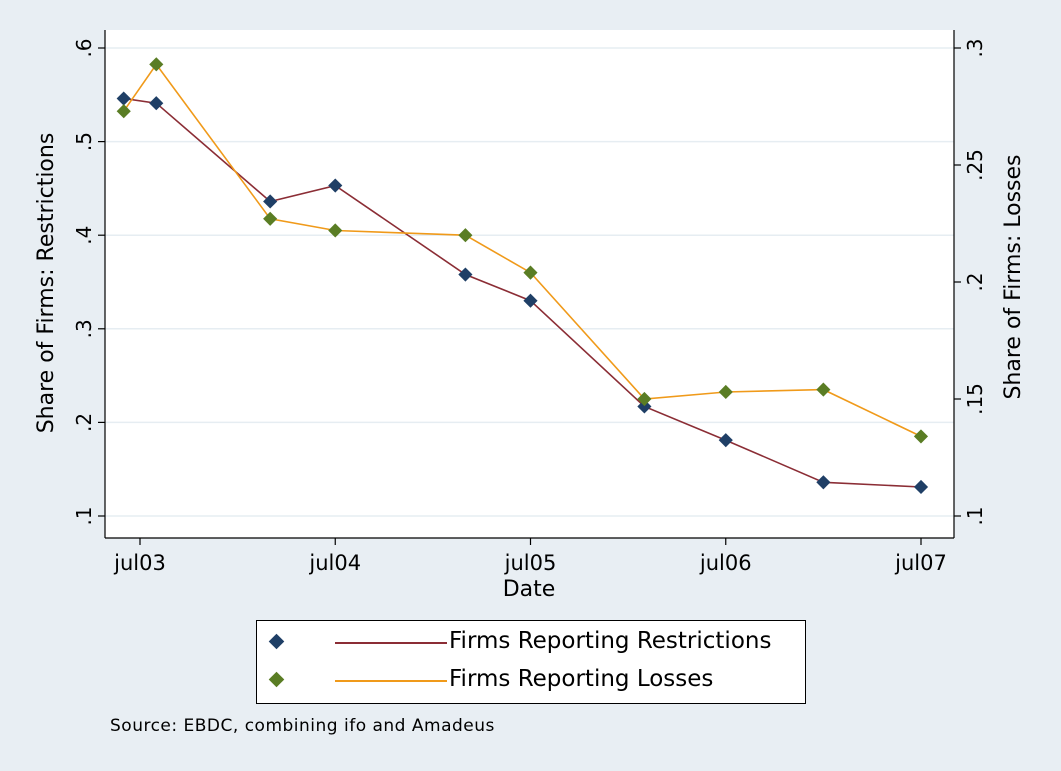 This screenshot has width=1061, height=771. Describe the element at coordinates (139, 563) in the screenshot. I see `x-tick-label: jul03` at that location.